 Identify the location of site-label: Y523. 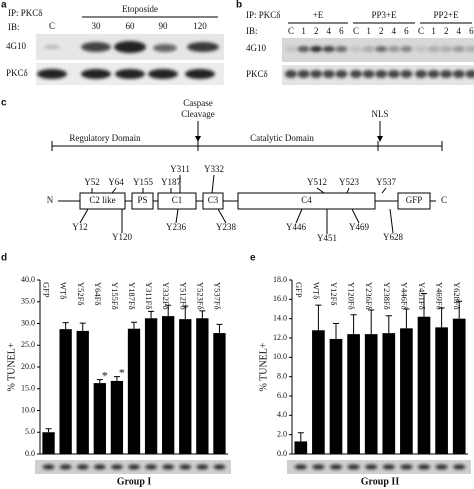
(349, 182).